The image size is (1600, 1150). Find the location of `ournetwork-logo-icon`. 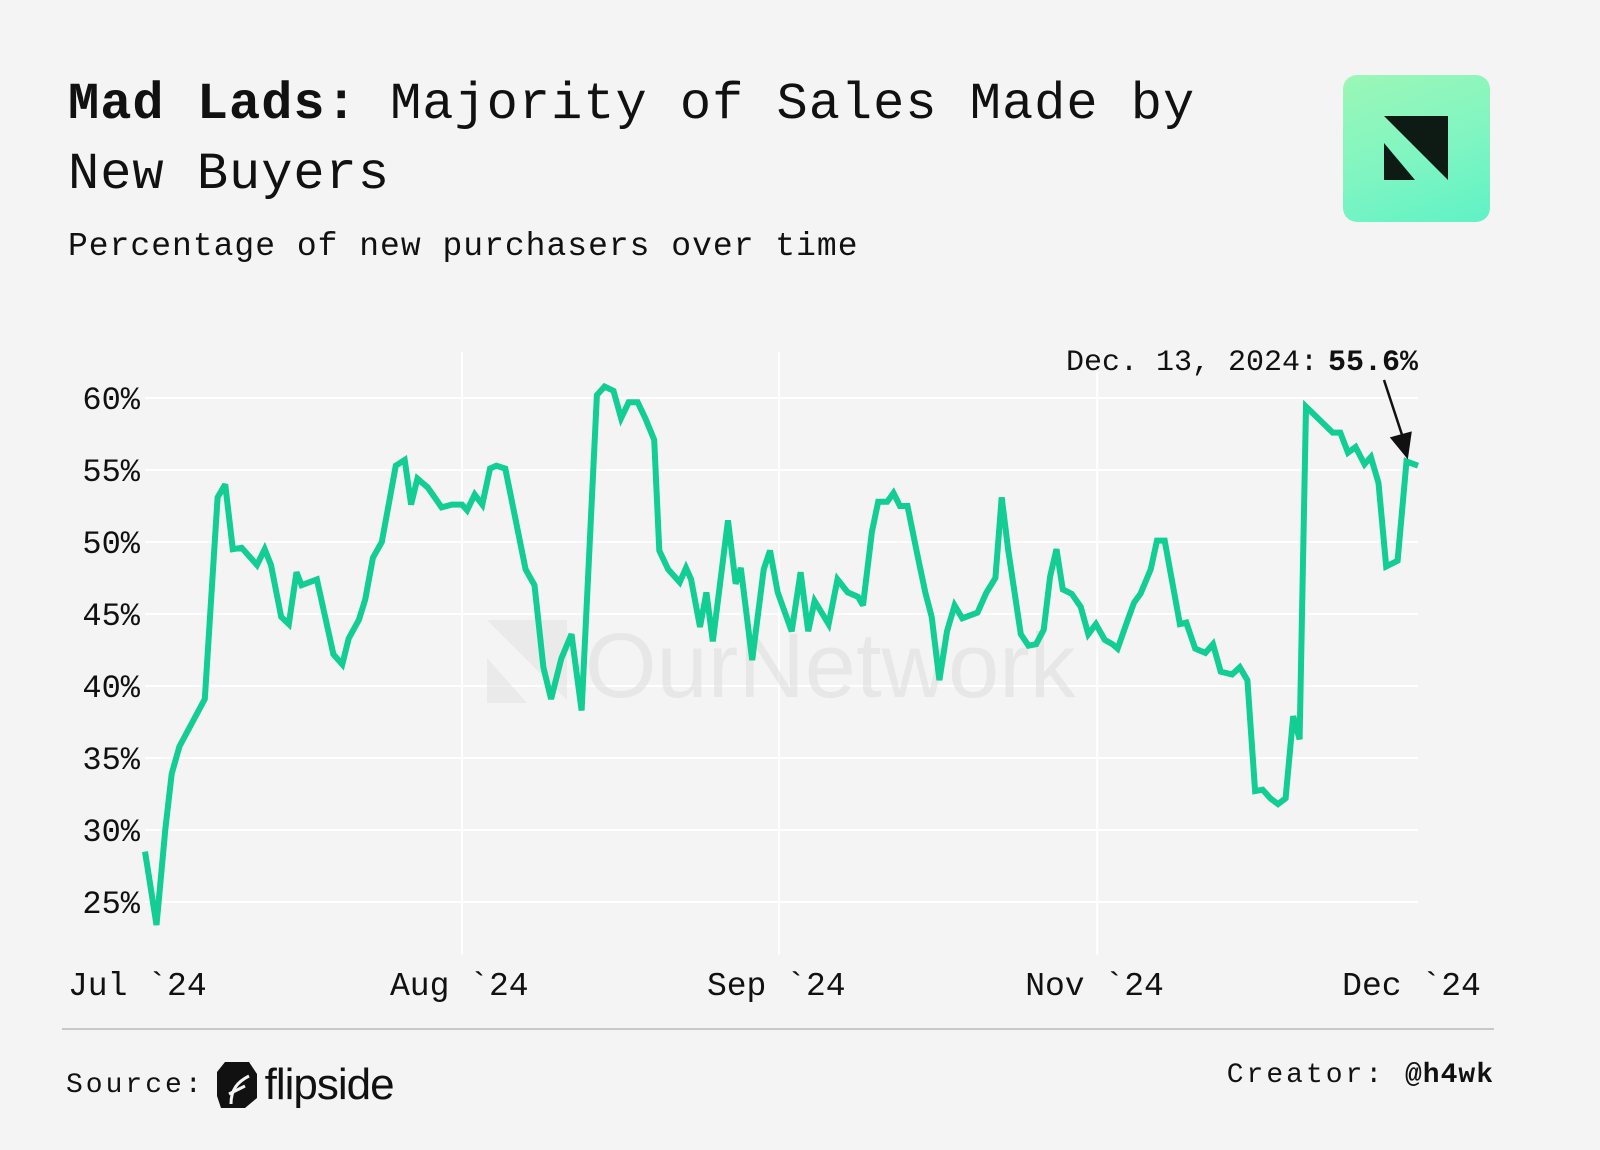

ournetwork-logo-icon is located at coordinates (1416, 148).